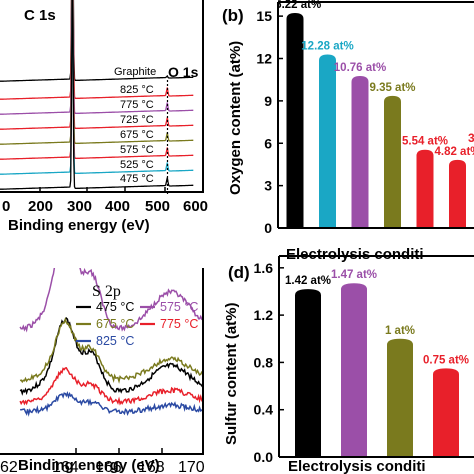  Describe the element at coordinates (295, 5) in the screenshot. I see `bar-value-label: 15.22 at%` at that location.